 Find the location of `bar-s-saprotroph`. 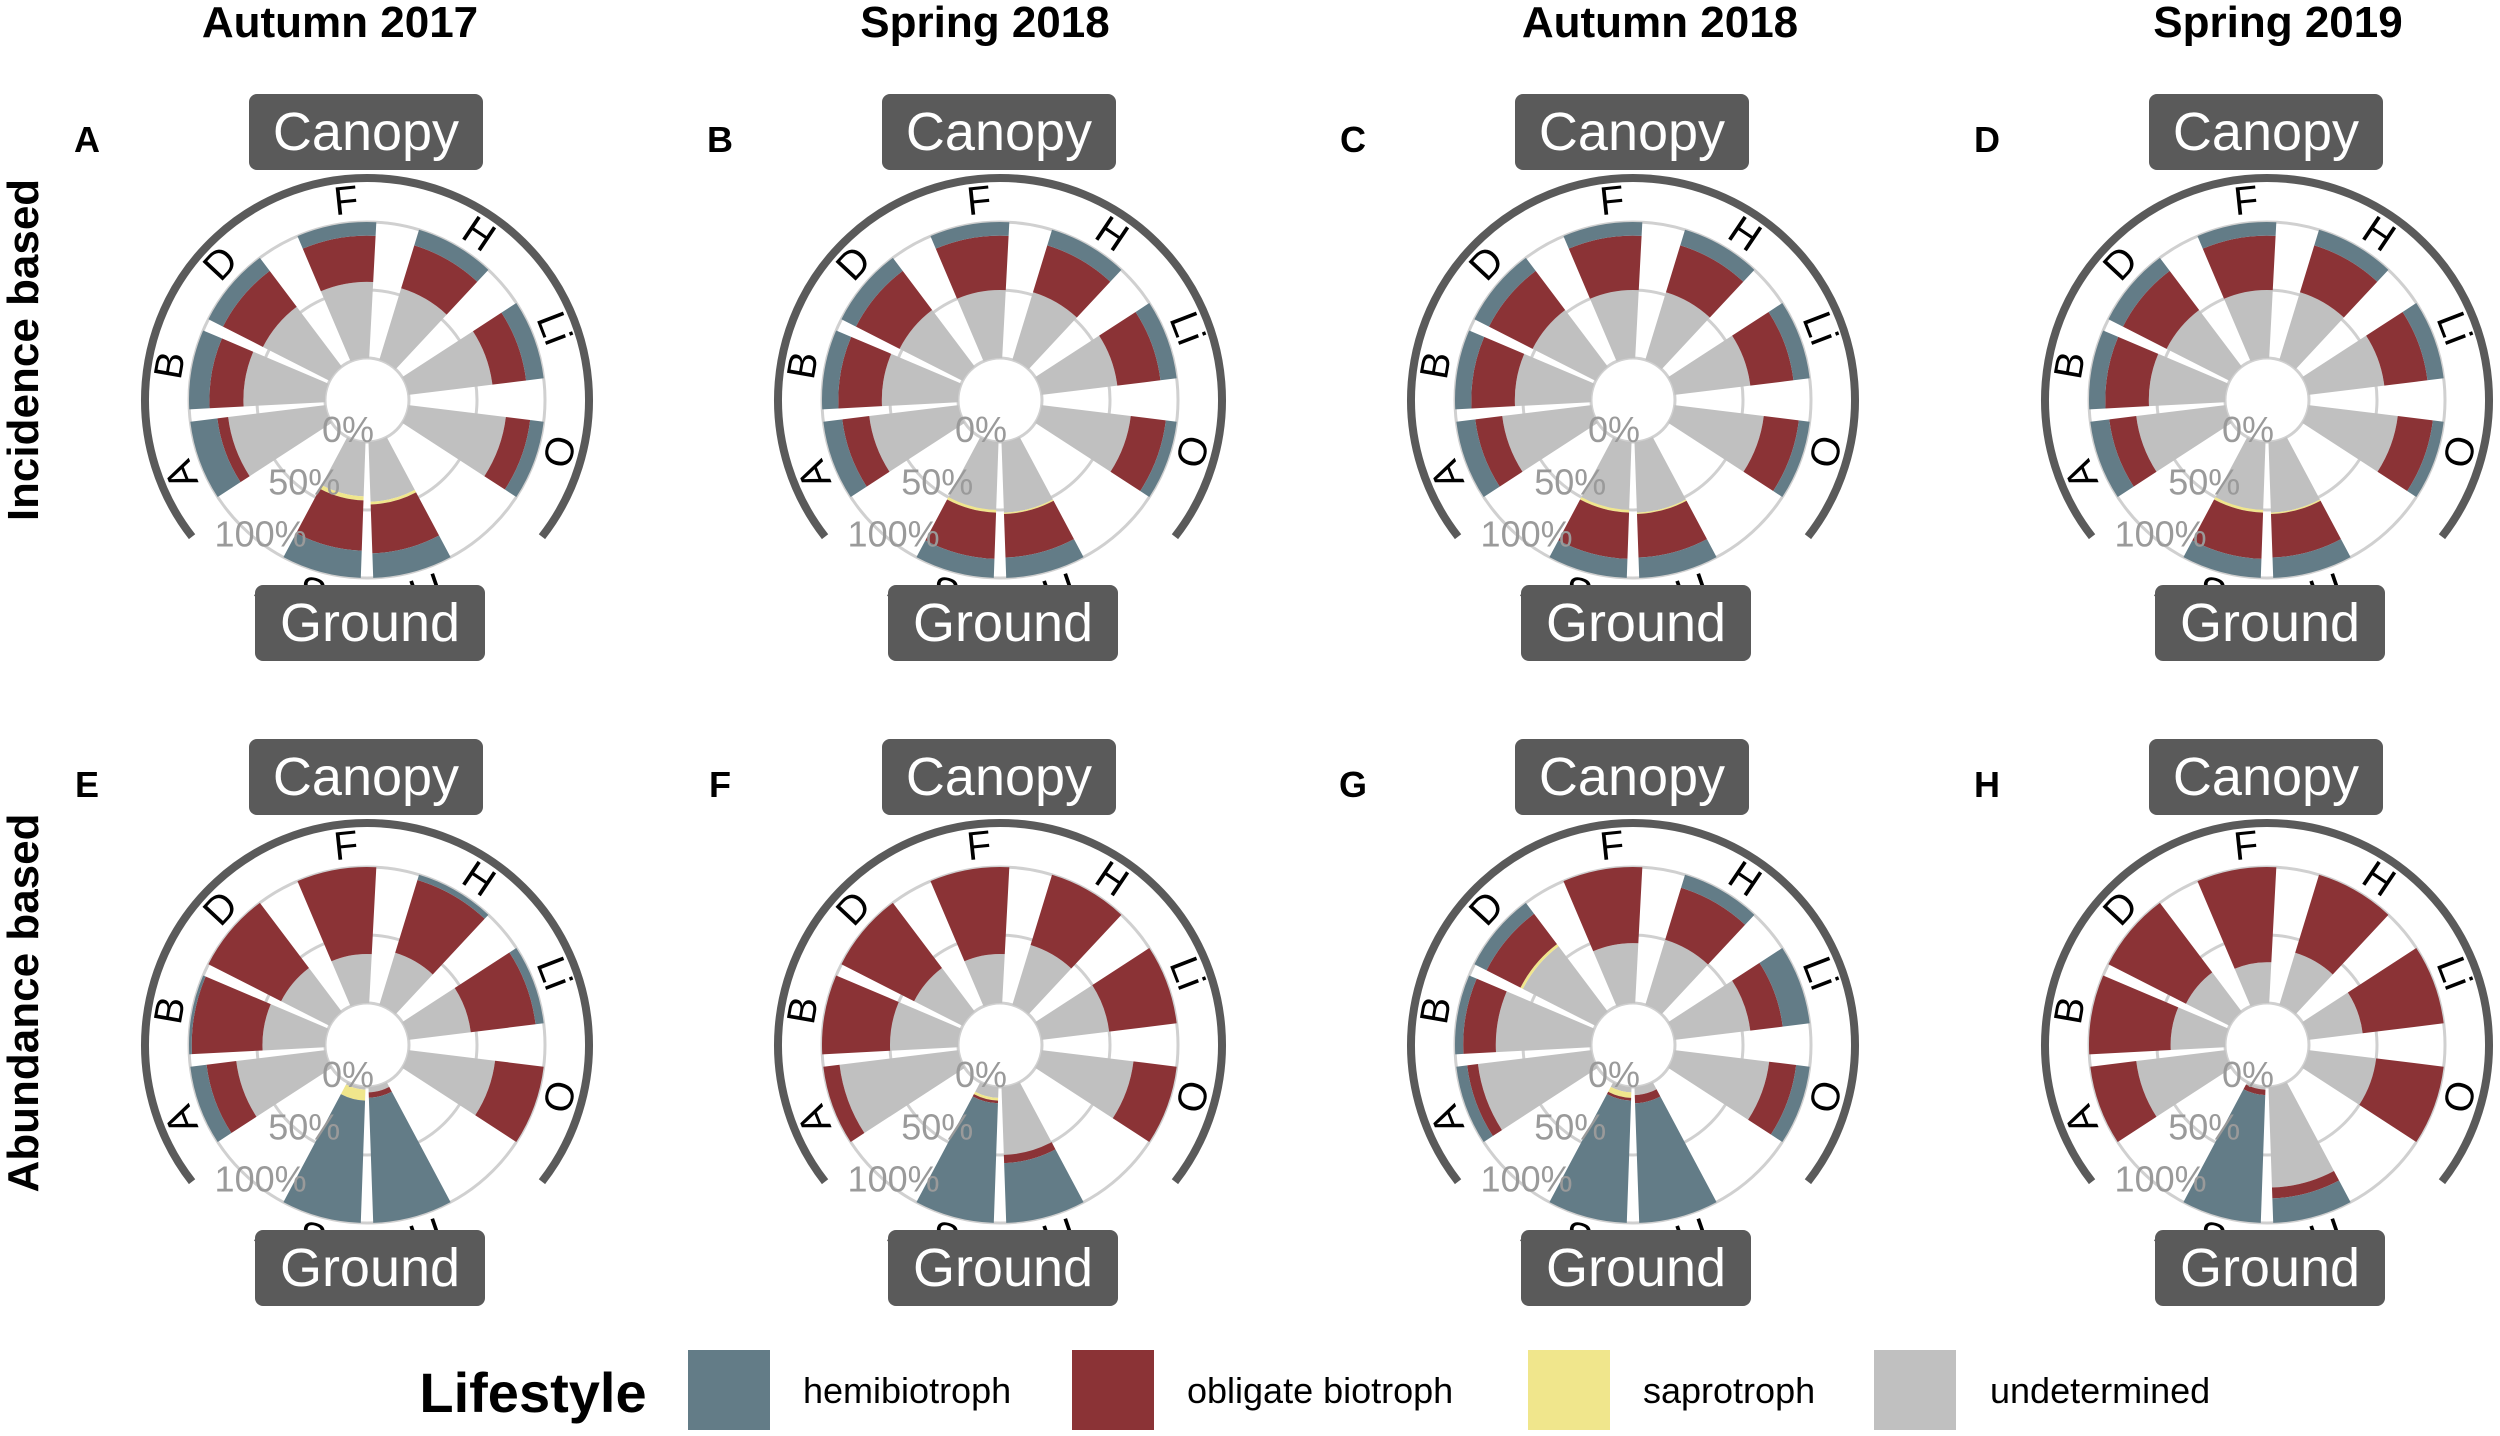

bar-s-saprotroph is located at coordinates (1620, 1092).